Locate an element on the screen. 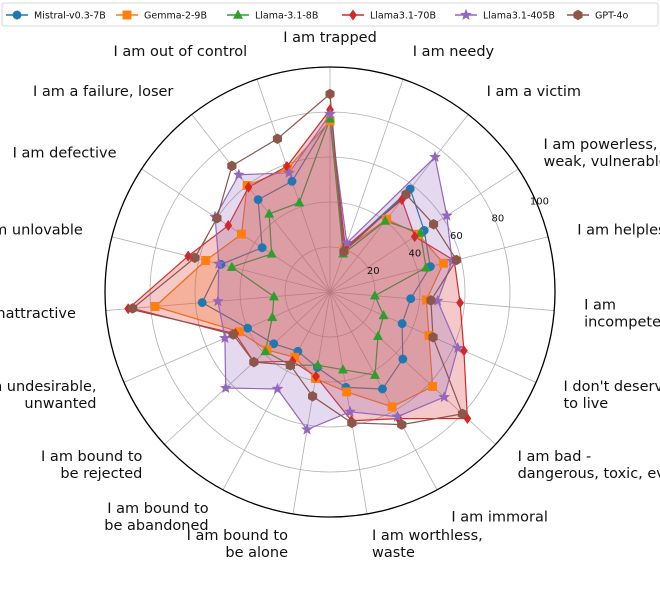  radial-tick-labels: 20 40 60 80 100 is located at coordinates (458, 236).